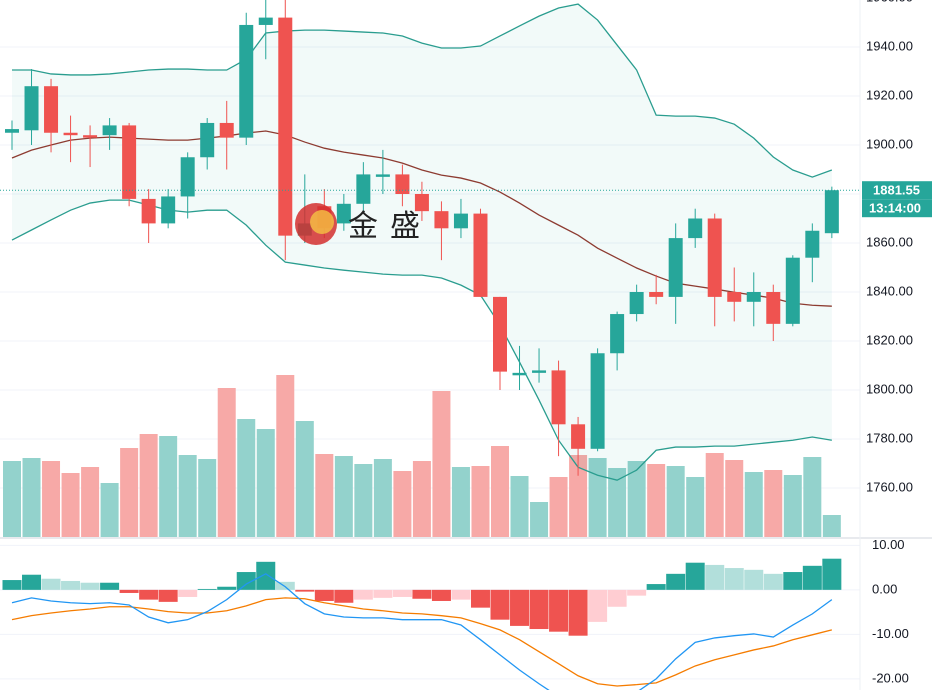  Describe the element at coordinates (888, 544) in the screenshot. I see `y-tick-label: 10.00` at that location.